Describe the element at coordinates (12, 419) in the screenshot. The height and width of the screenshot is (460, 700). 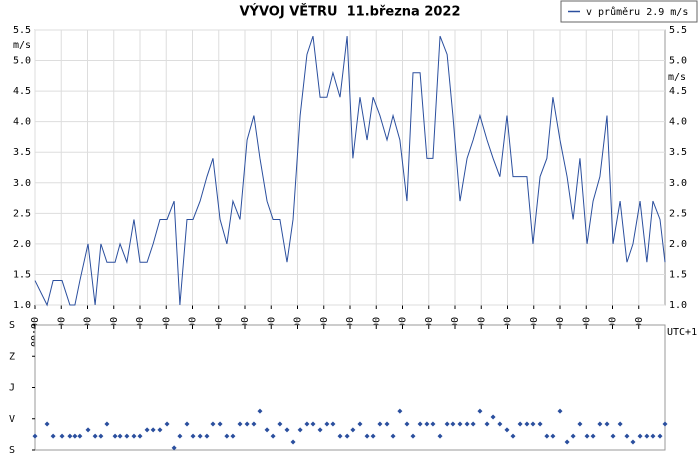
I see `y-tick-label: V` at that location.